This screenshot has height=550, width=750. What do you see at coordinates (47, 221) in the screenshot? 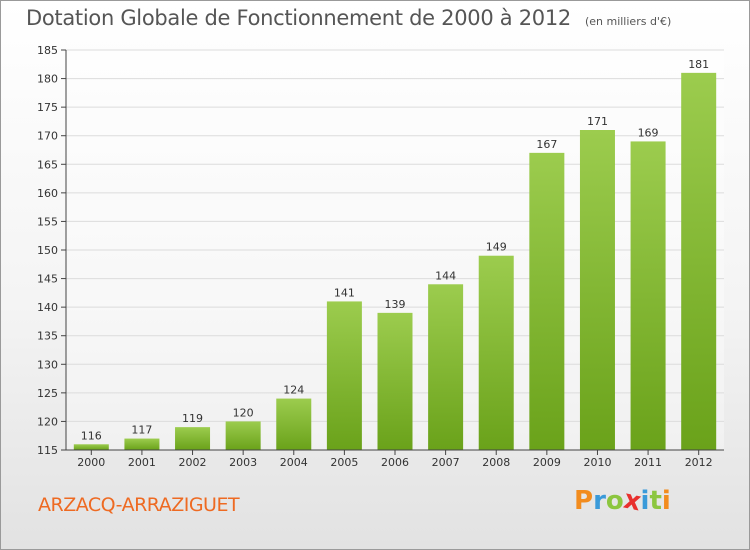
I see `y-tick-label: 155` at bounding box center [47, 221].